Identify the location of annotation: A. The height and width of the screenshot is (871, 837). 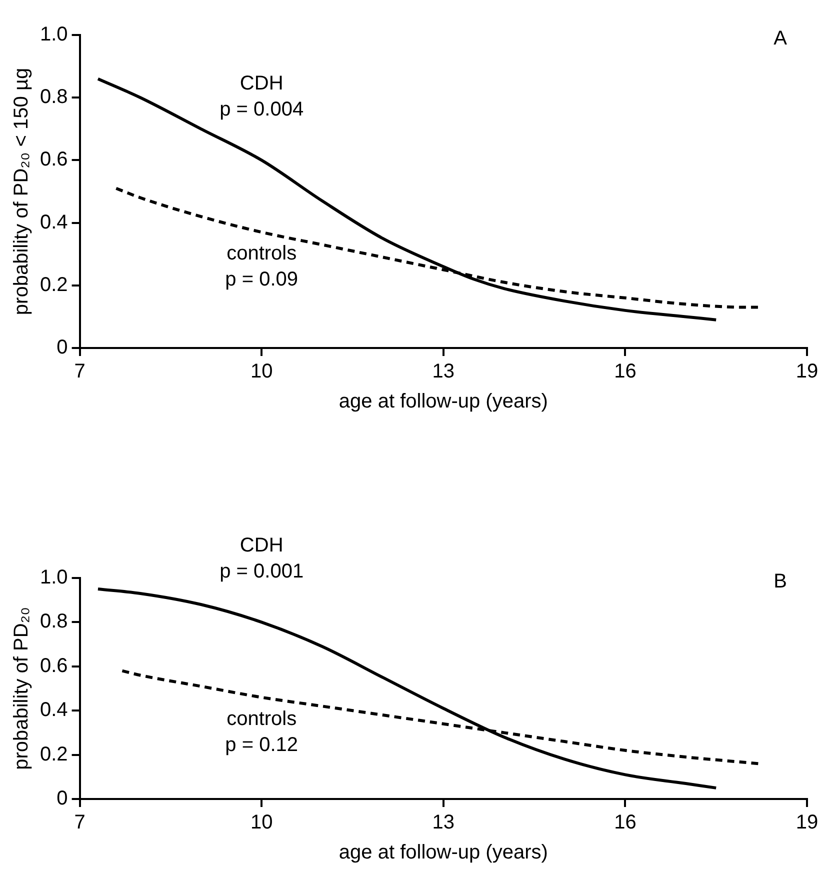
(781, 39).